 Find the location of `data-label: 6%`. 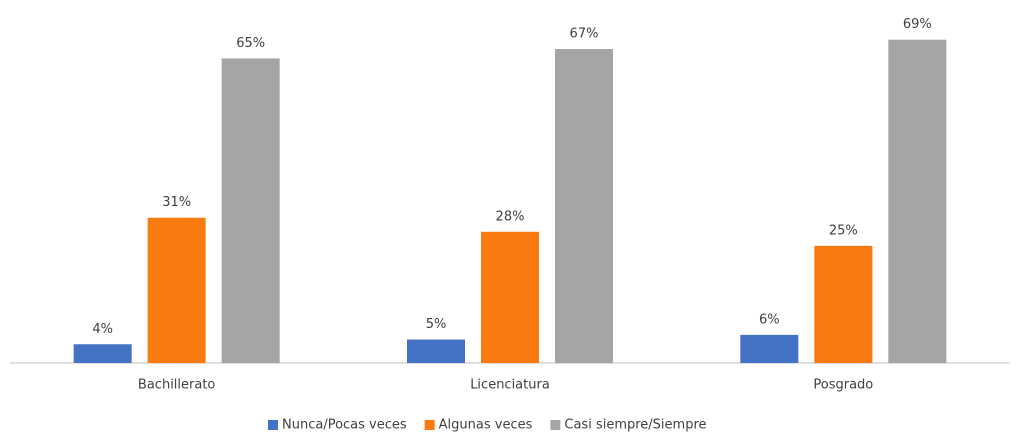

data-label: 6% is located at coordinates (769, 319).